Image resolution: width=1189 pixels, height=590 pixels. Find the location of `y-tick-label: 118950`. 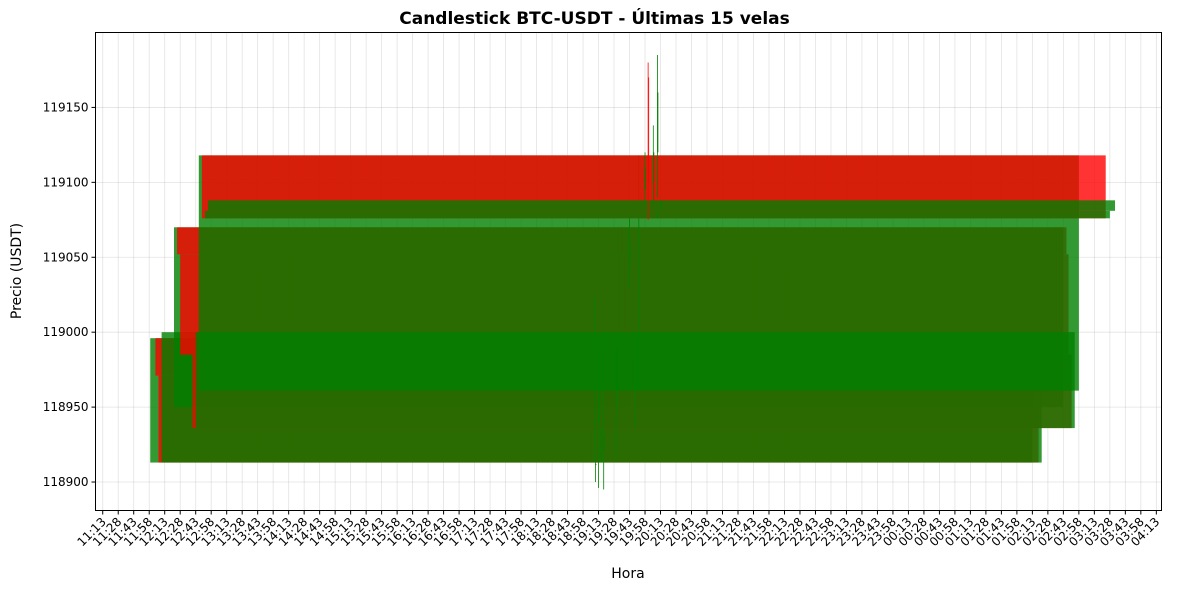

y-tick-label: 118950 is located at coordinates (66, 407).